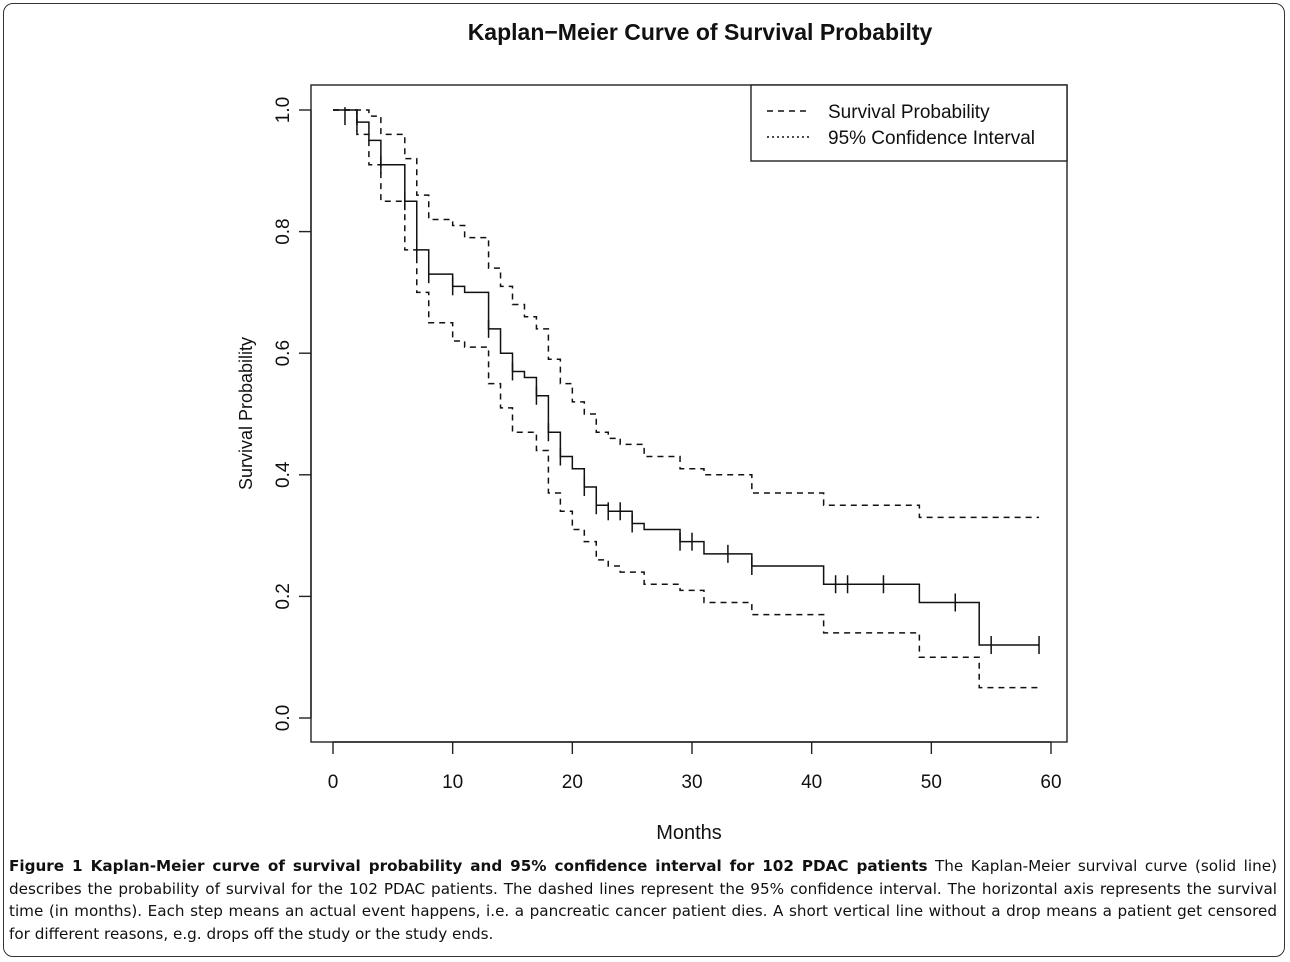 The height and width of the screenshot is (962, 1290). Describe the element at coordinates (283, 718) in the screenshot. I see `y-tick-label: 0.0` at that location.